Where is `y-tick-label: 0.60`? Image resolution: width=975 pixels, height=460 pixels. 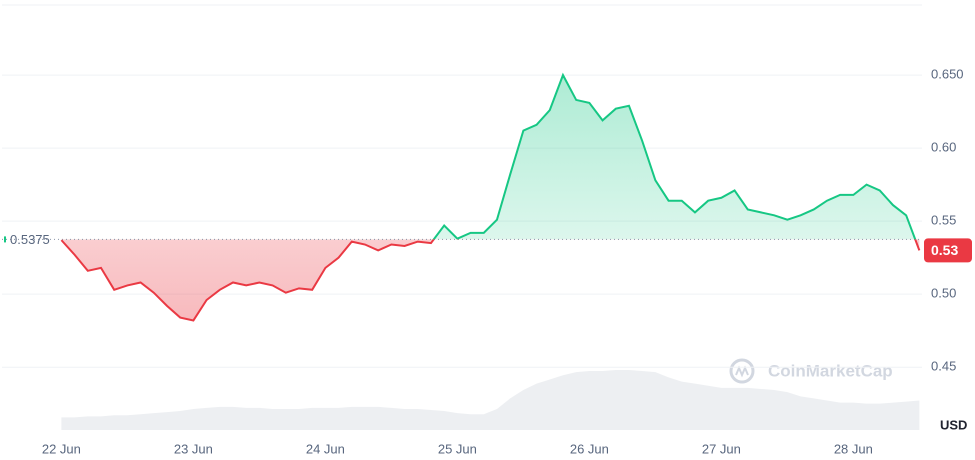
y-tick-label: 0.60 is located at coordinates (943, 147).